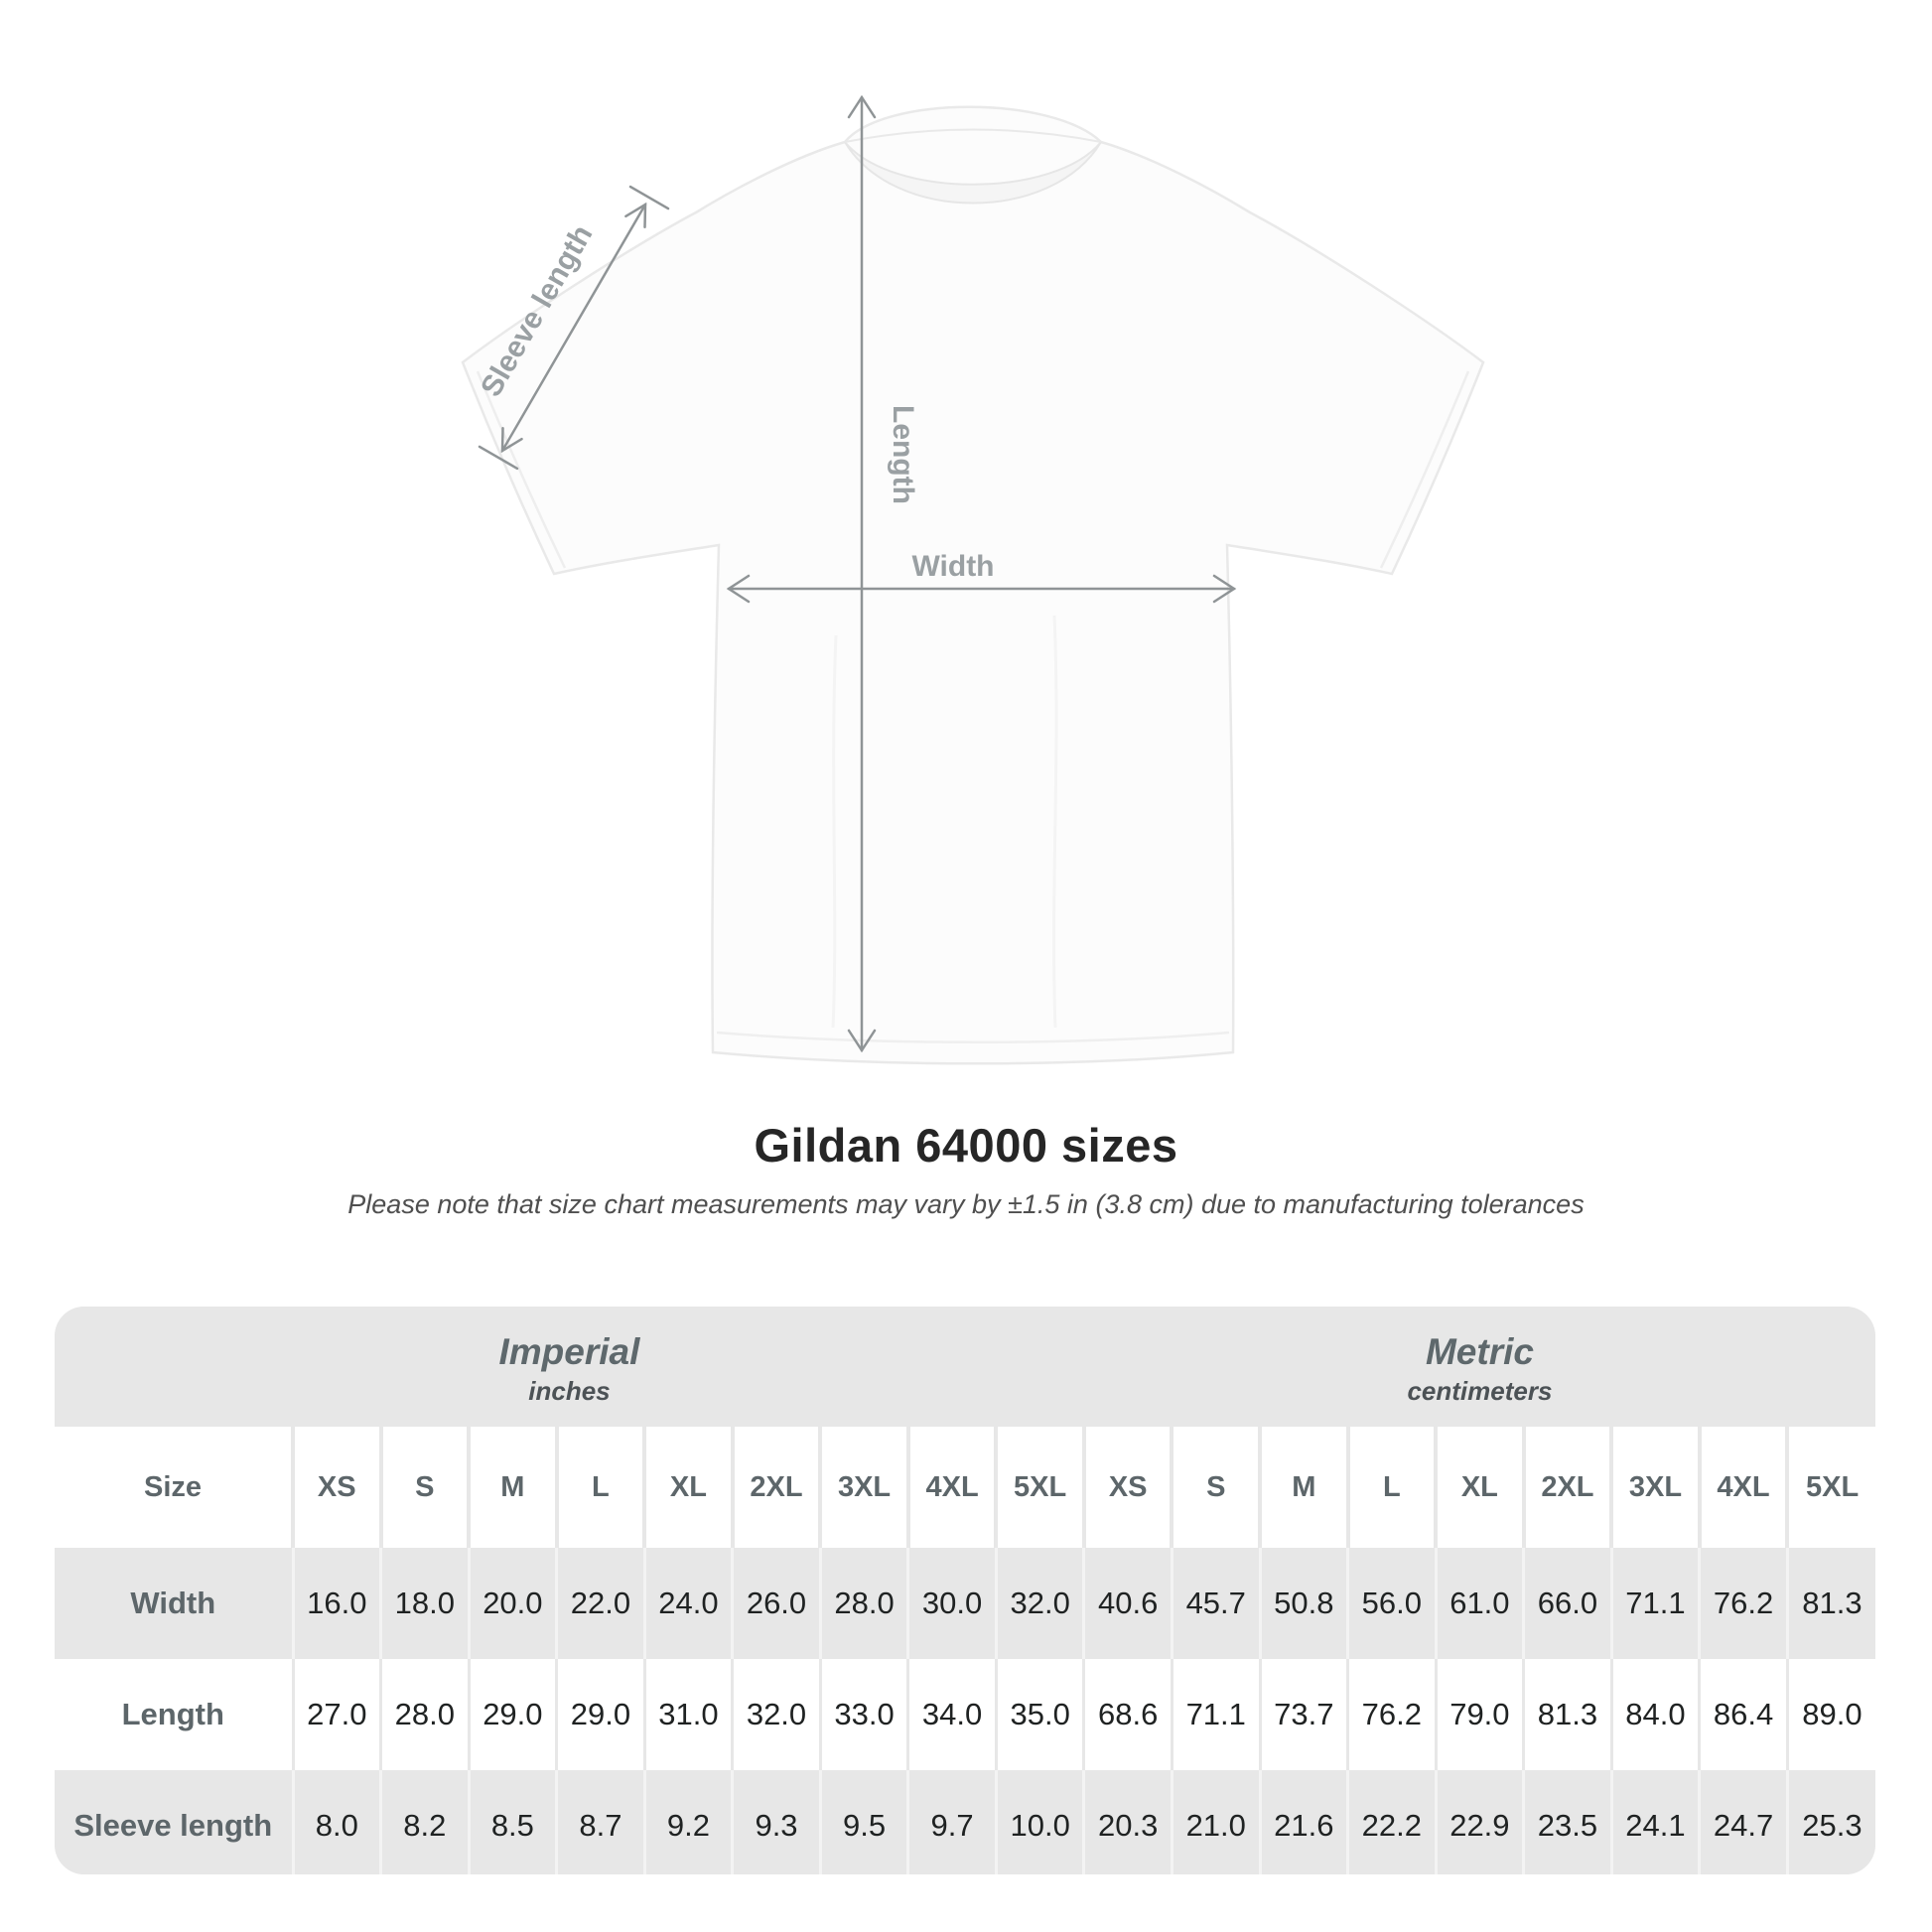  What do you see at coordinates (973, 1037) in the screenshot?
I see `hem-seam` at bounding box center [973, 1037].